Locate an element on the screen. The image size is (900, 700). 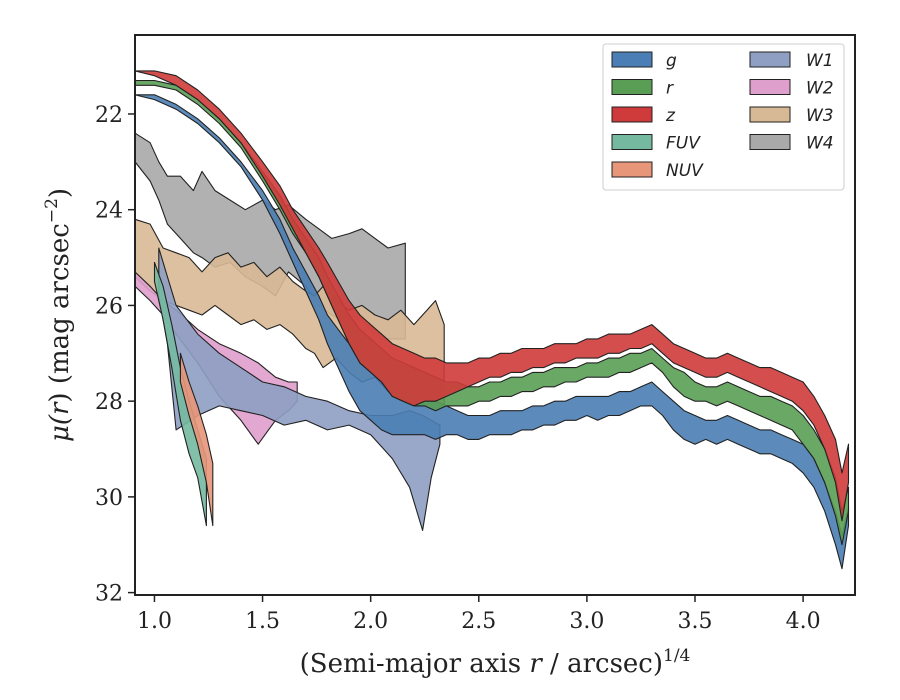
legend-swatch-fuv is located at coordinates (632, 142).